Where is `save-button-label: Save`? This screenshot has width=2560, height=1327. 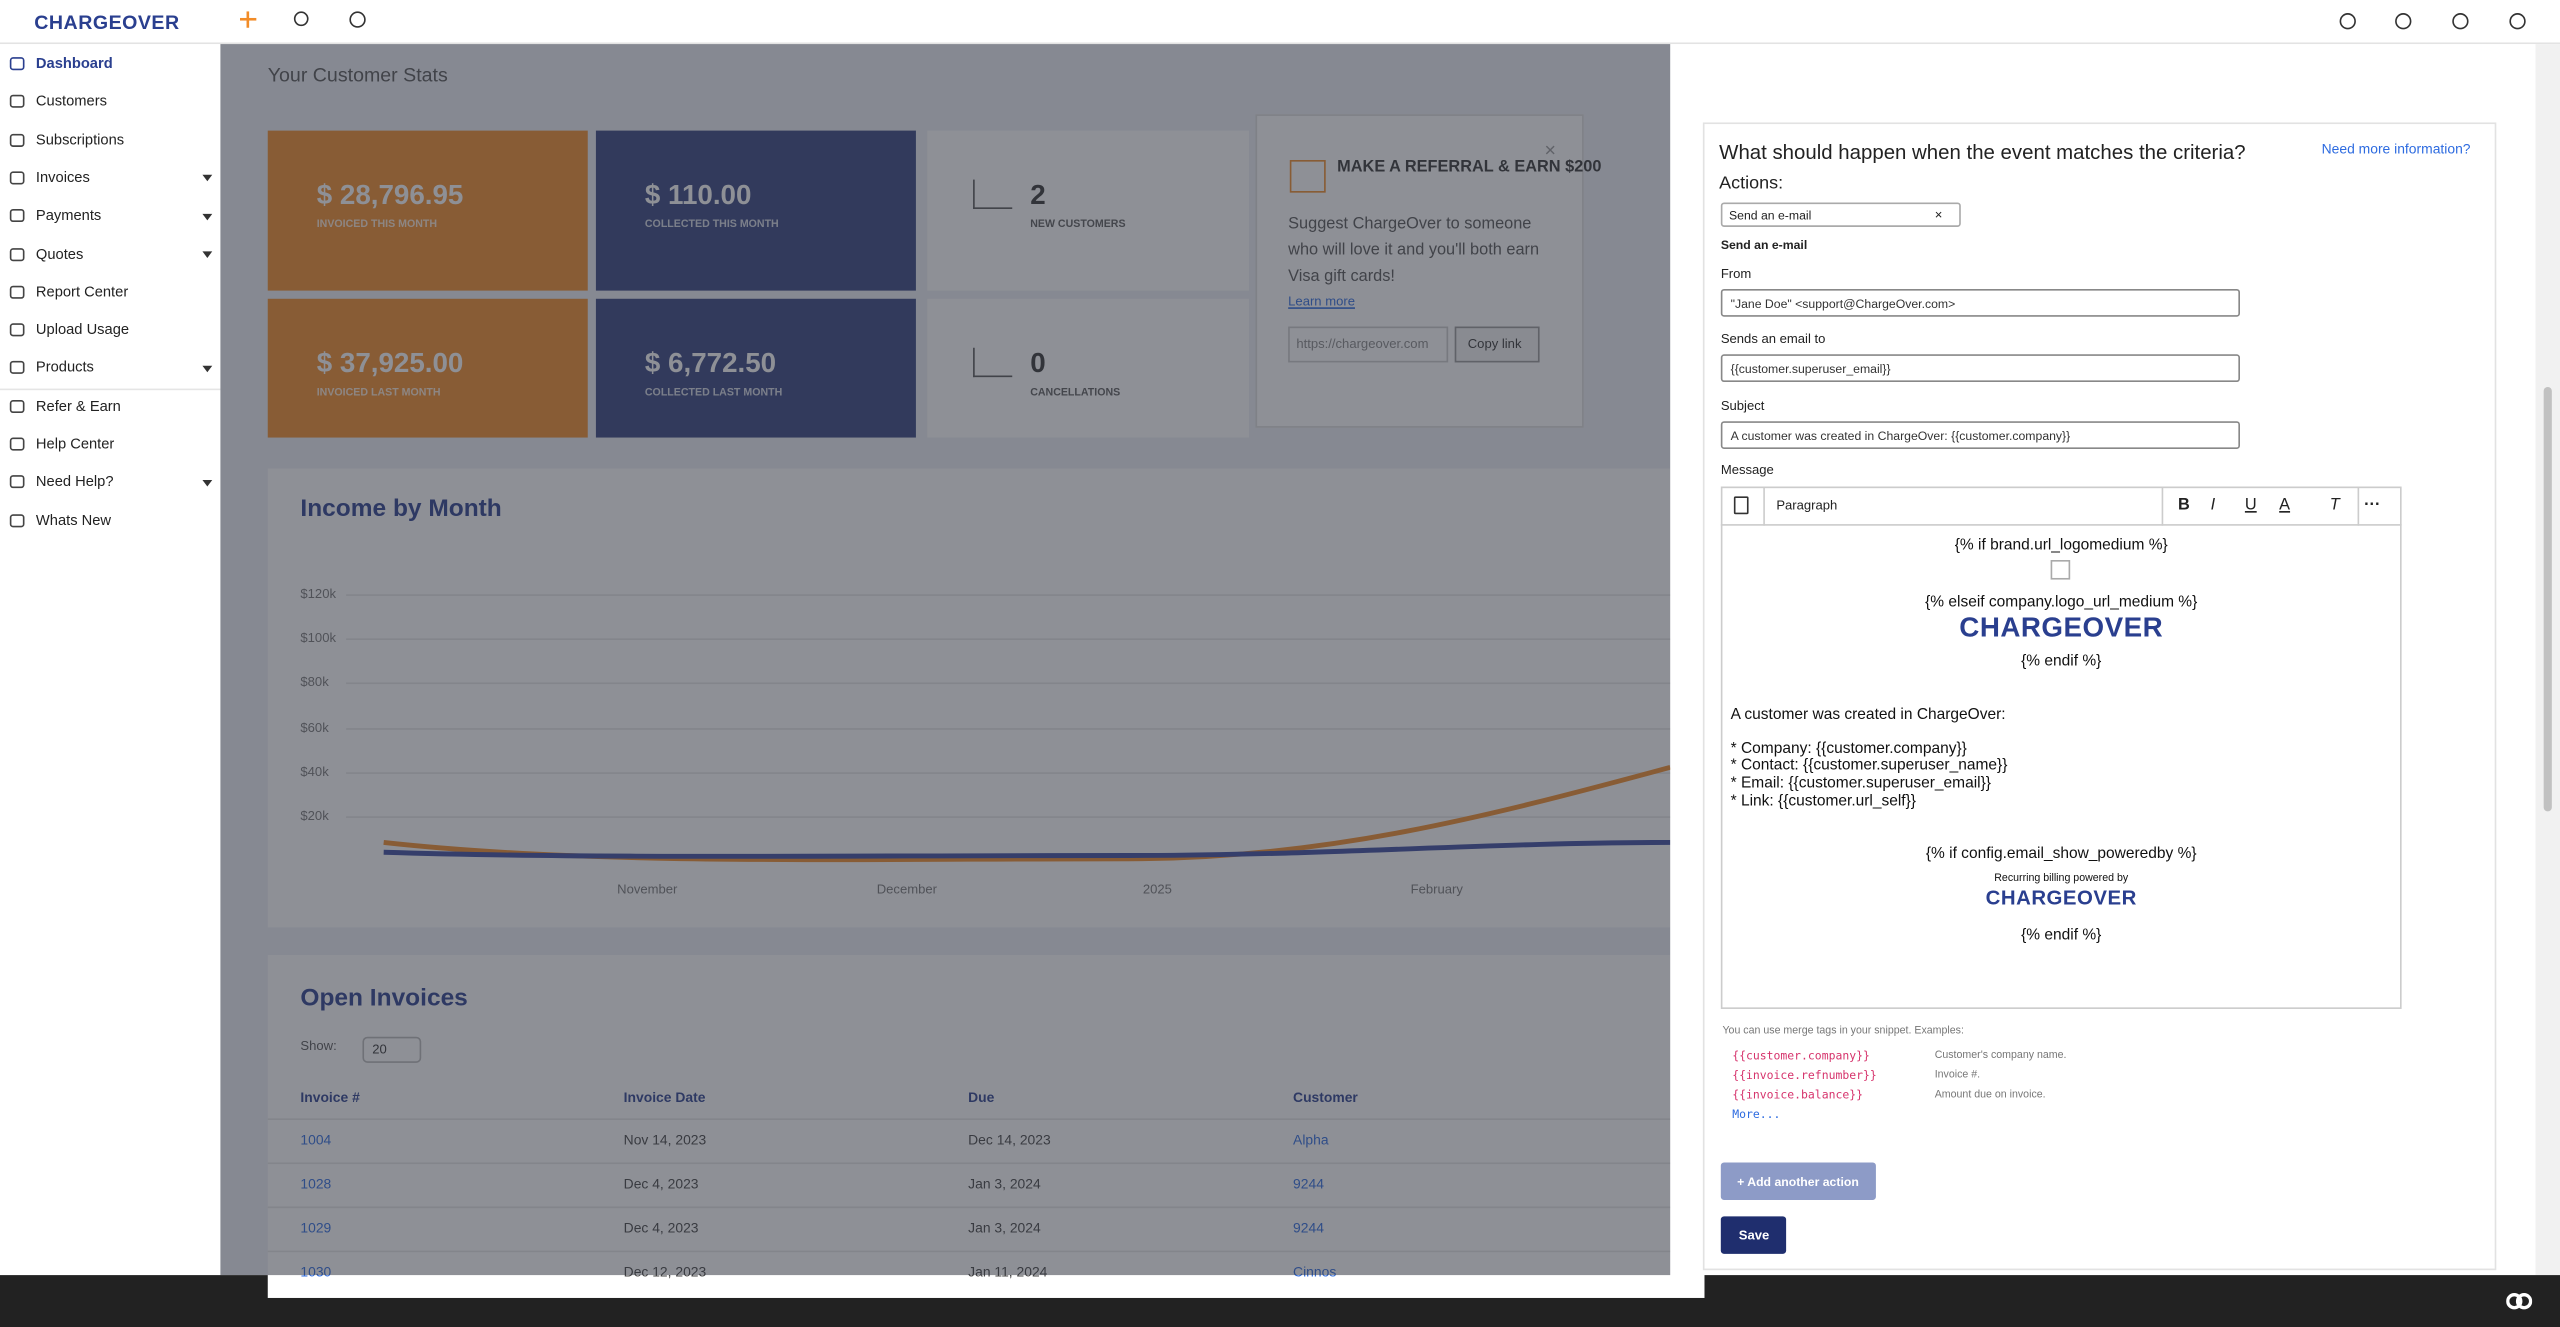
save-button-label: Save is located at coordinates (1754, 1234).